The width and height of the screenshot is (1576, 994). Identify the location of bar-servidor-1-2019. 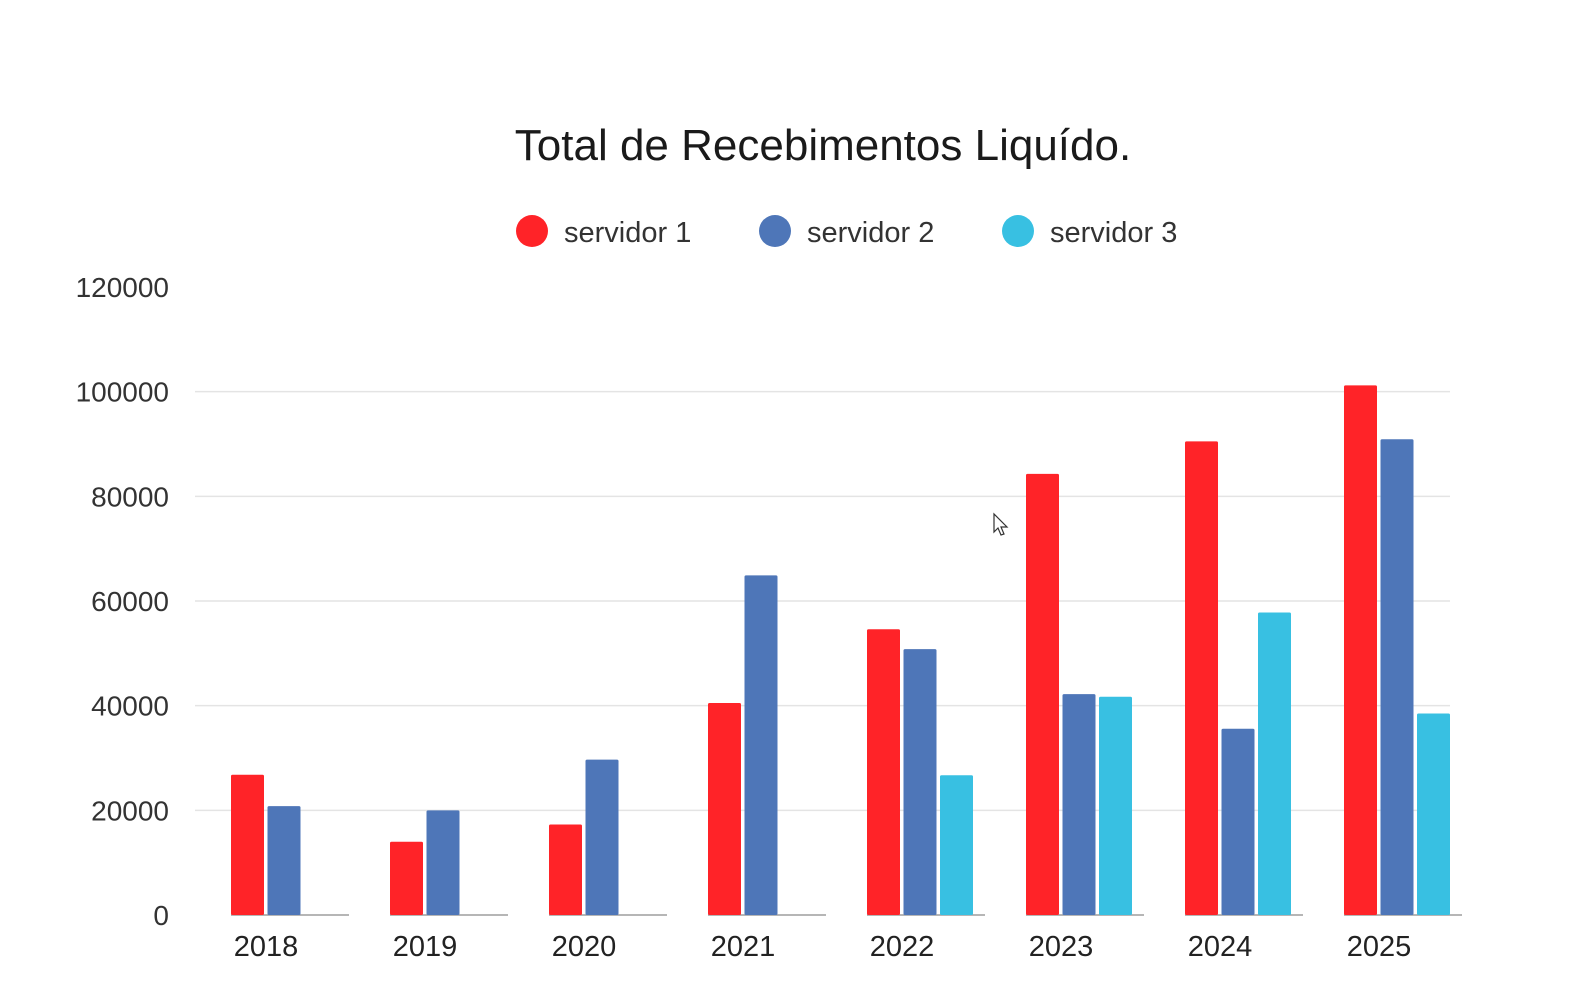
(406, 878).